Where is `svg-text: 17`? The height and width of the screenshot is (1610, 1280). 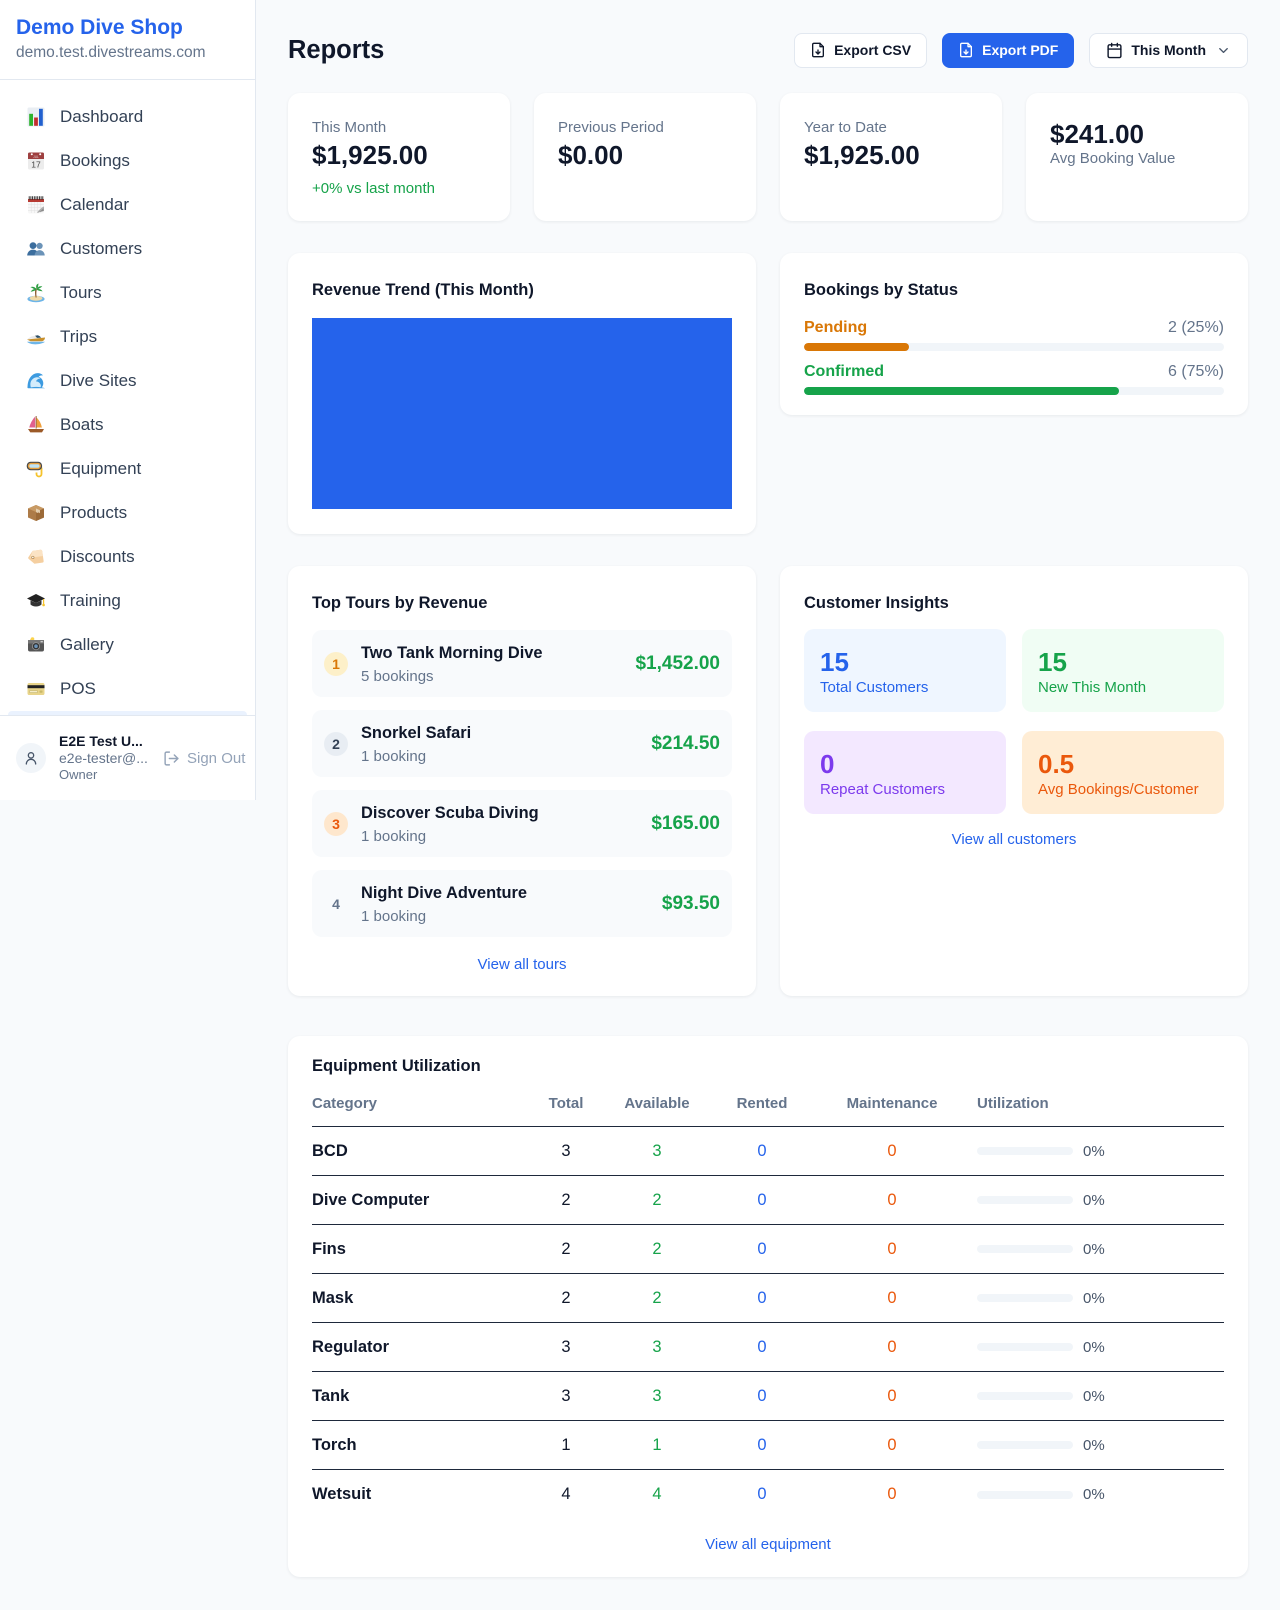 svg-text: 17 is located at coordinates (36, 164).